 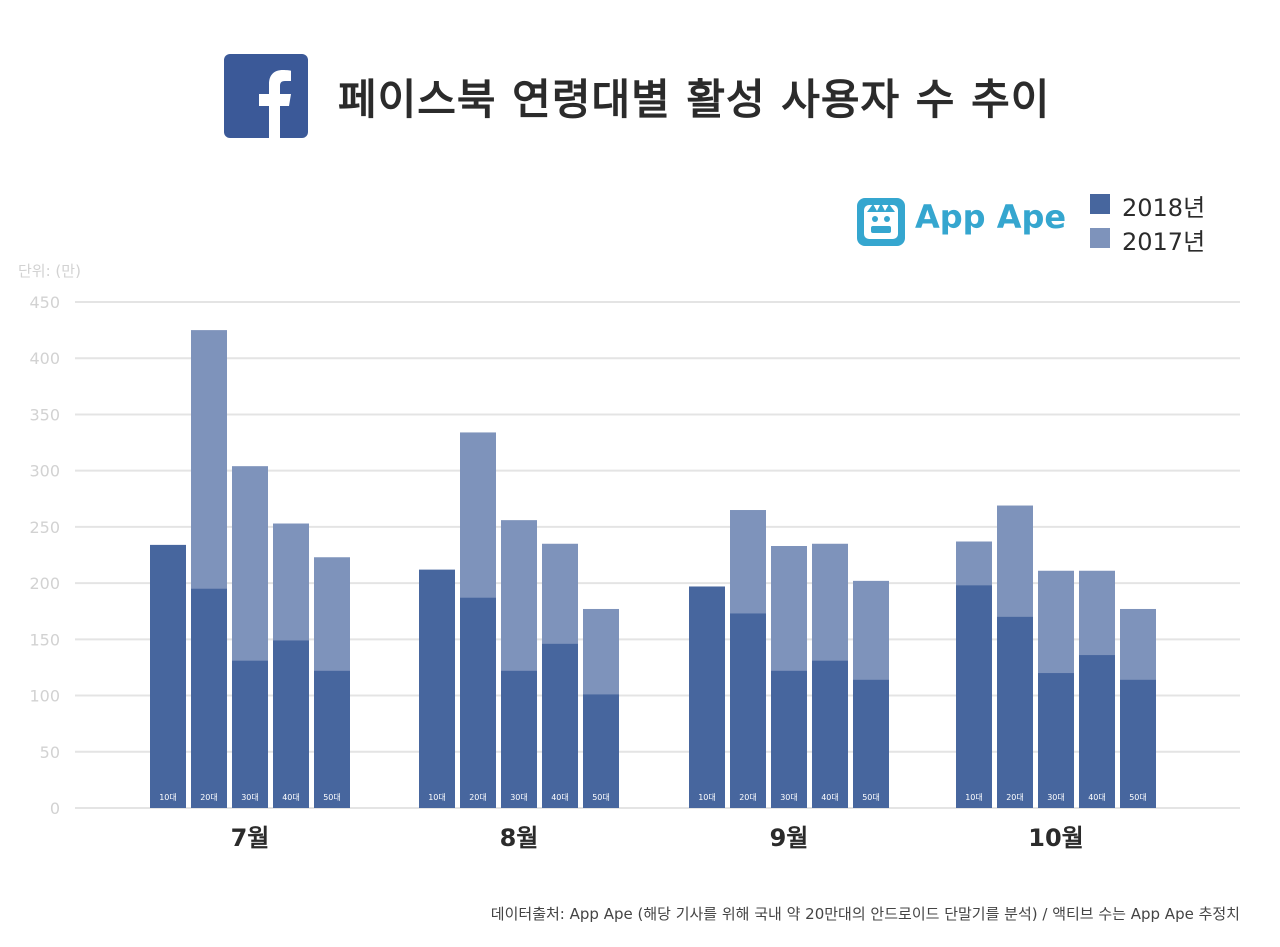 I want to click on x-group-label: 7월, so click(x=250, y=838).